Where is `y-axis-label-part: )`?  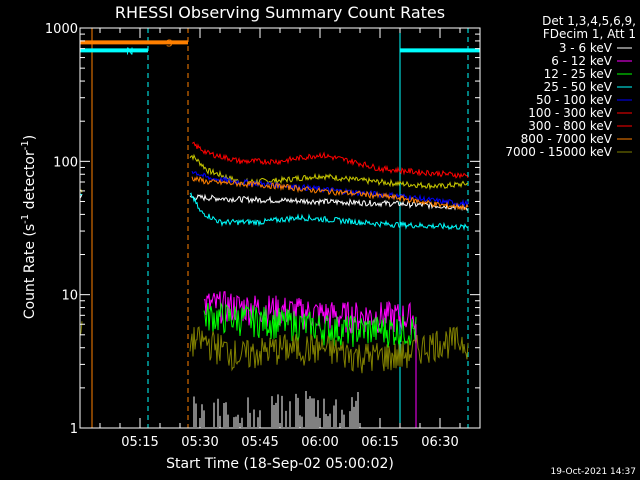 y-axis-label-part: ) is located at coordinates (30, 137).